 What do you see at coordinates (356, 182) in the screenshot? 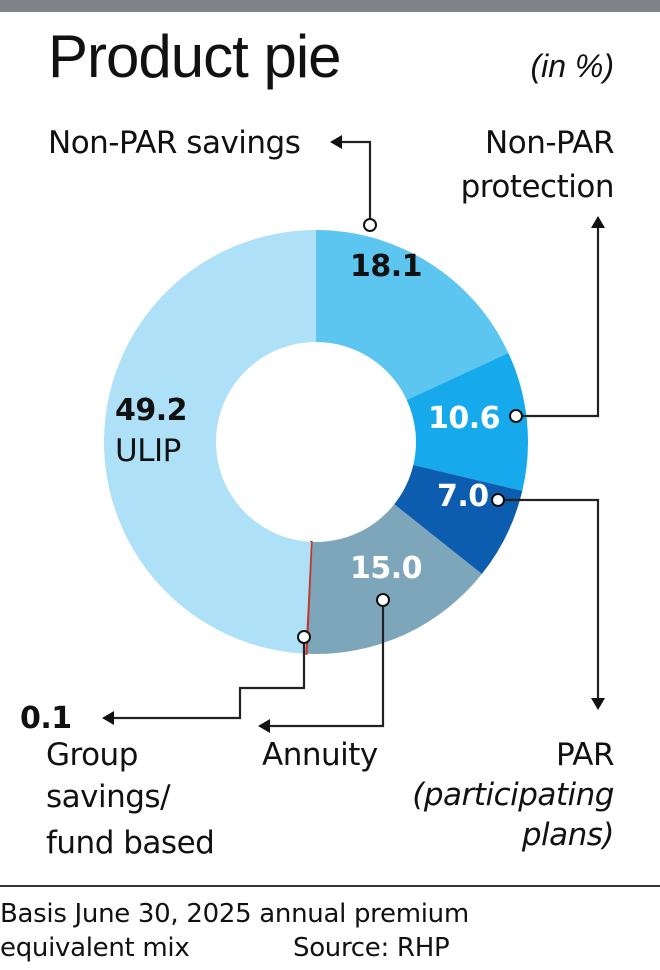
I see `leader-nonpar-savings` at bounding box center [356, 182].